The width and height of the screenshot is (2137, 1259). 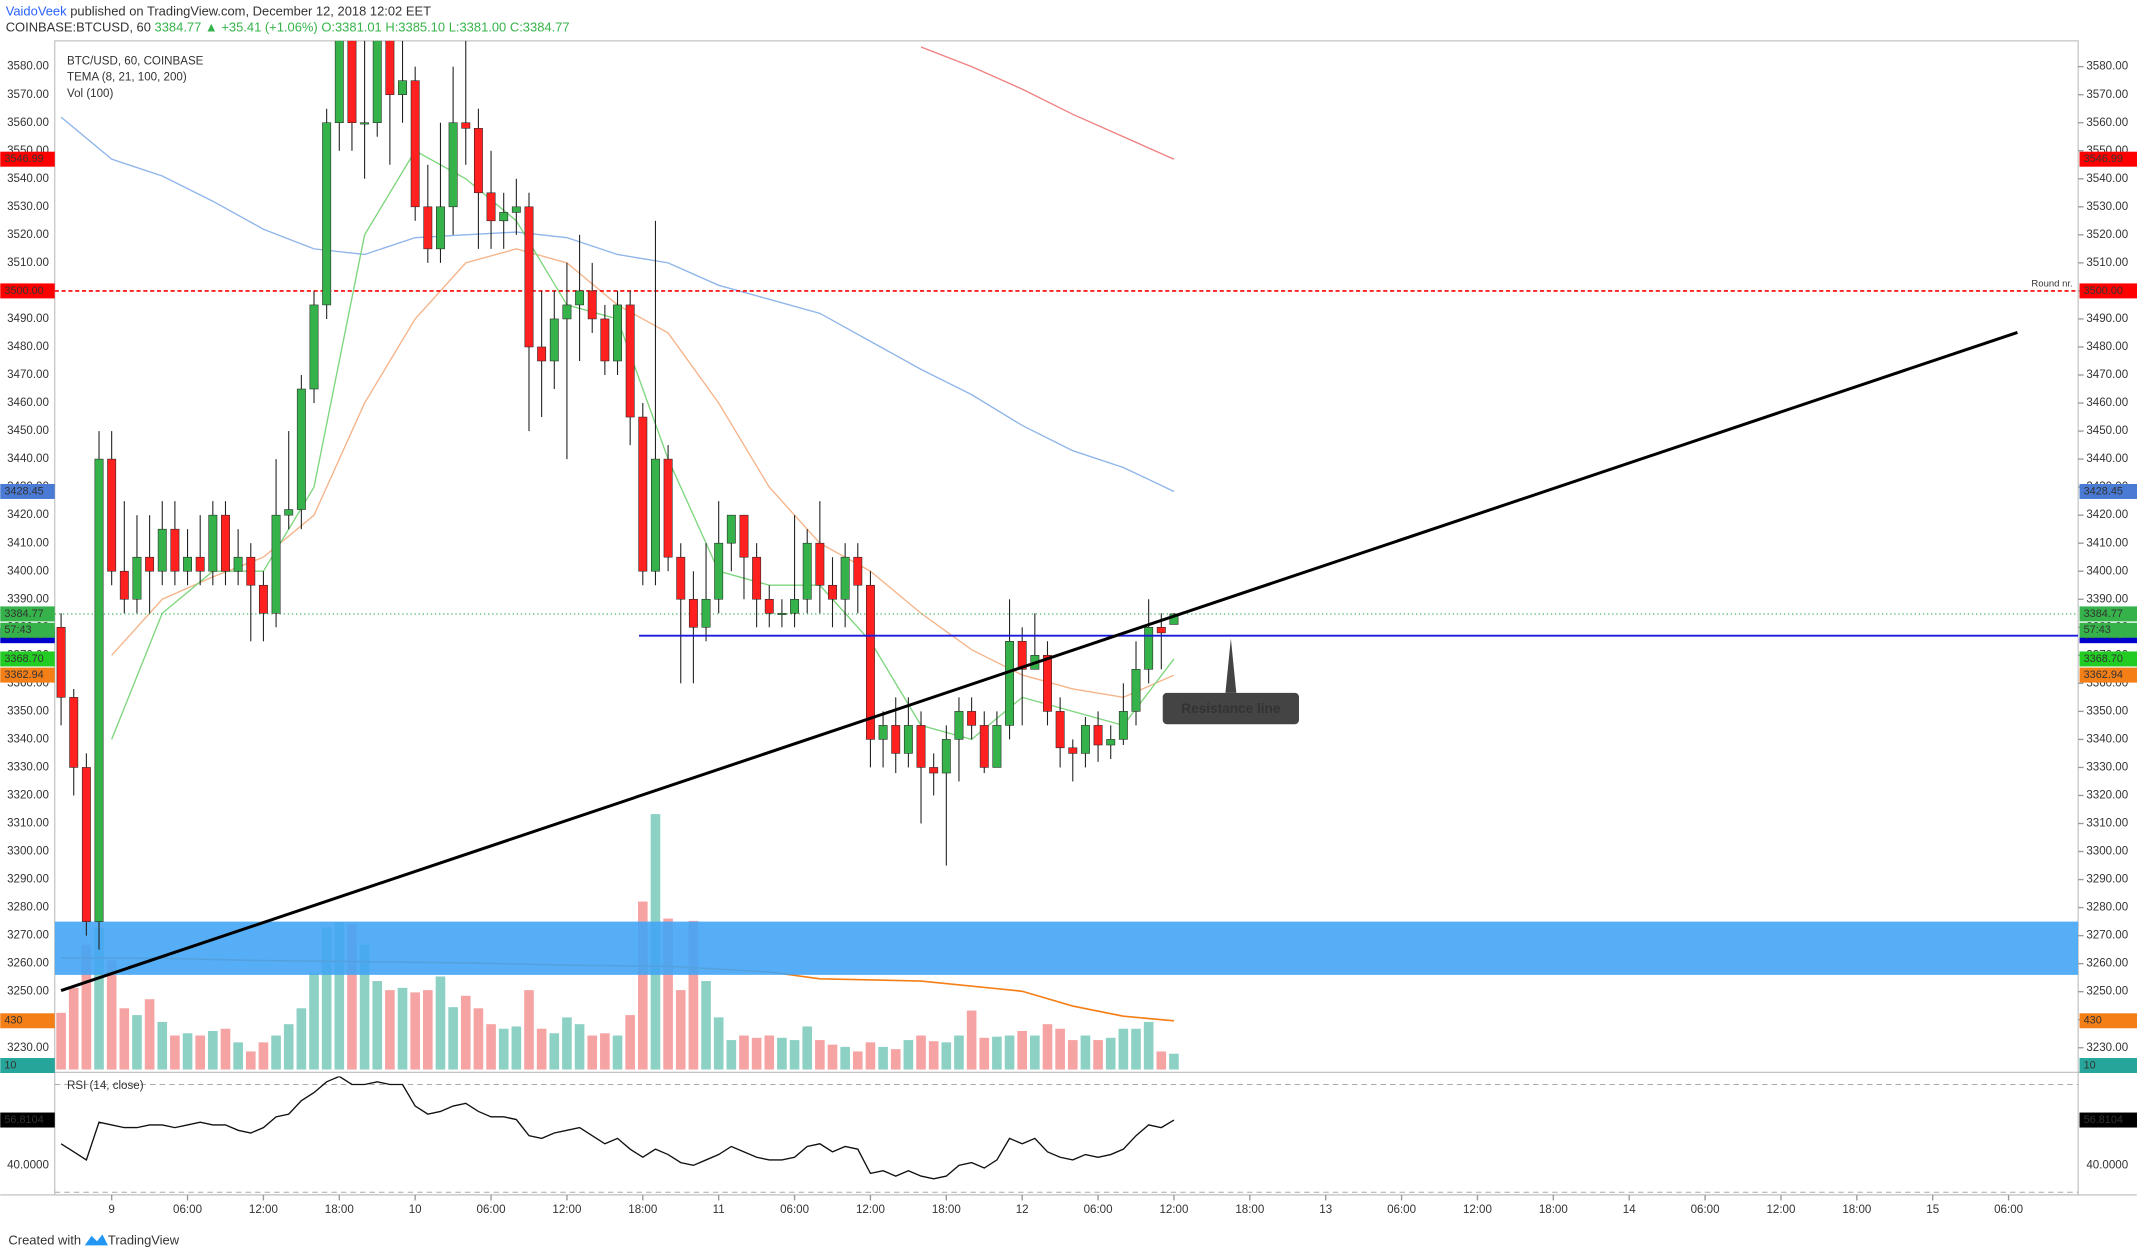 I want to click on callout-pointer, so click(x=1231, y=665).